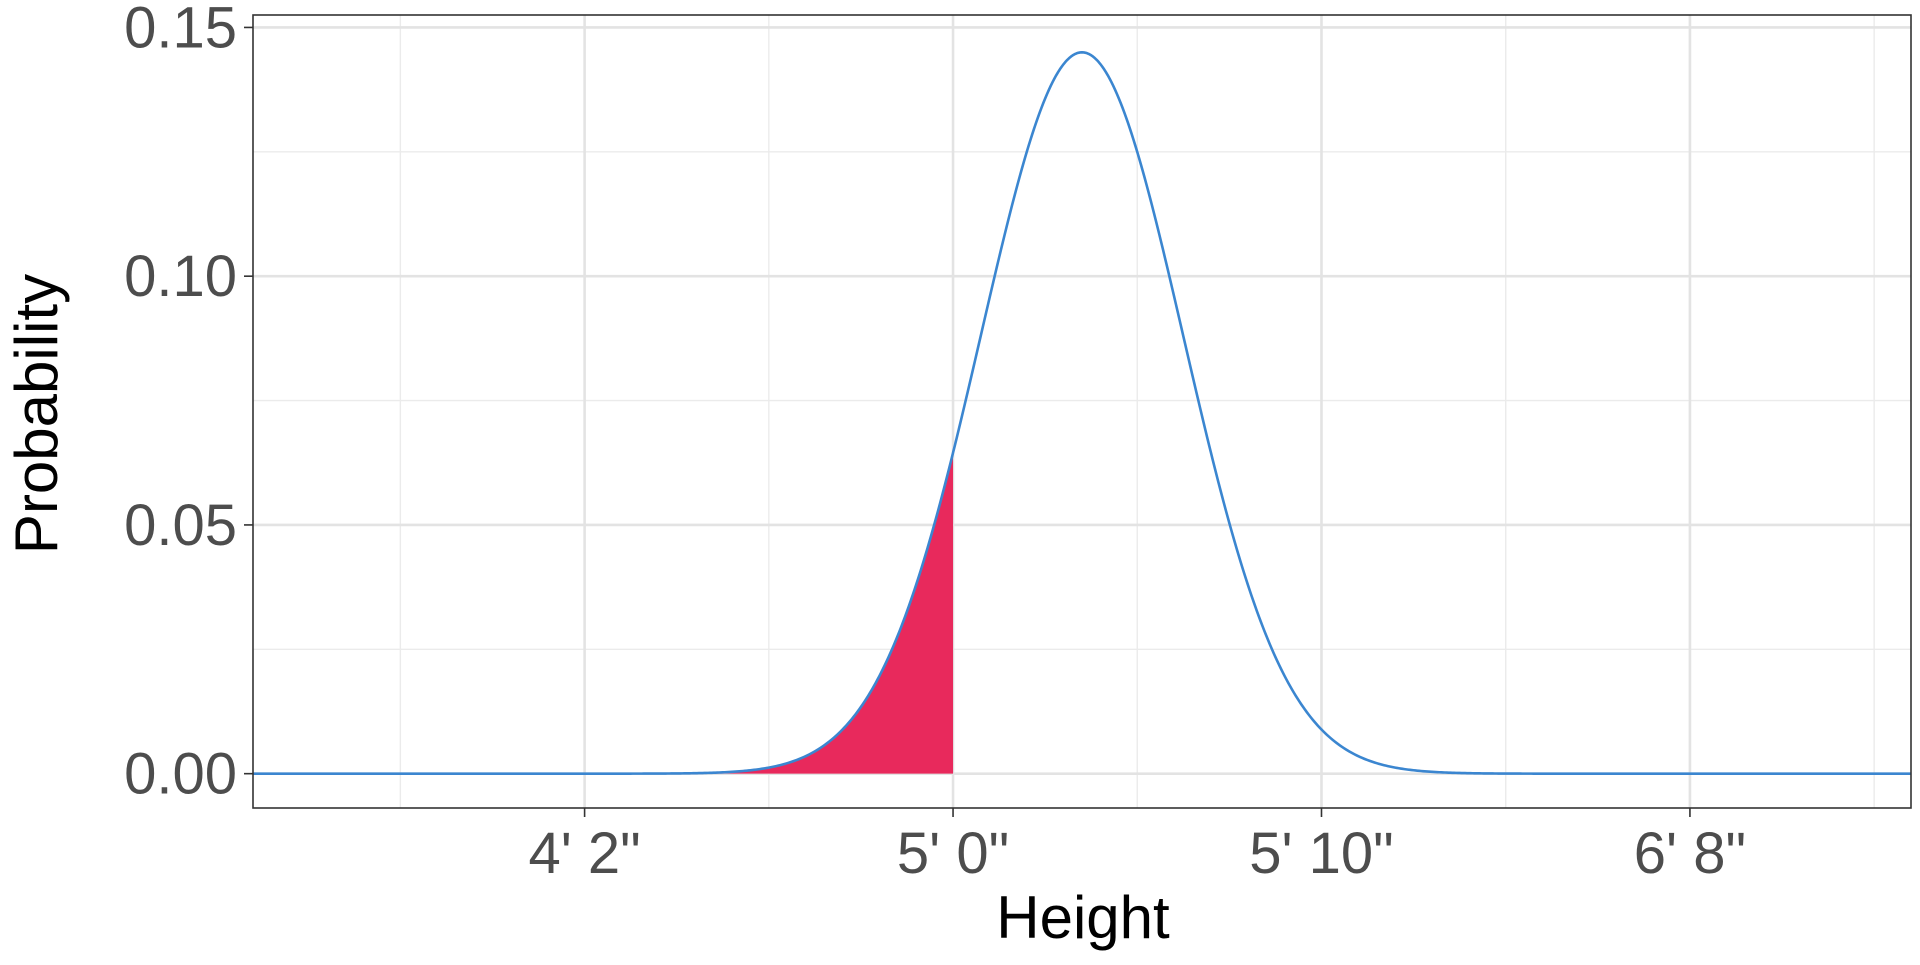  Describe the element at coordinates (180, 525) in the screenshot. I see `y-tick-label: 0.05` at that location.